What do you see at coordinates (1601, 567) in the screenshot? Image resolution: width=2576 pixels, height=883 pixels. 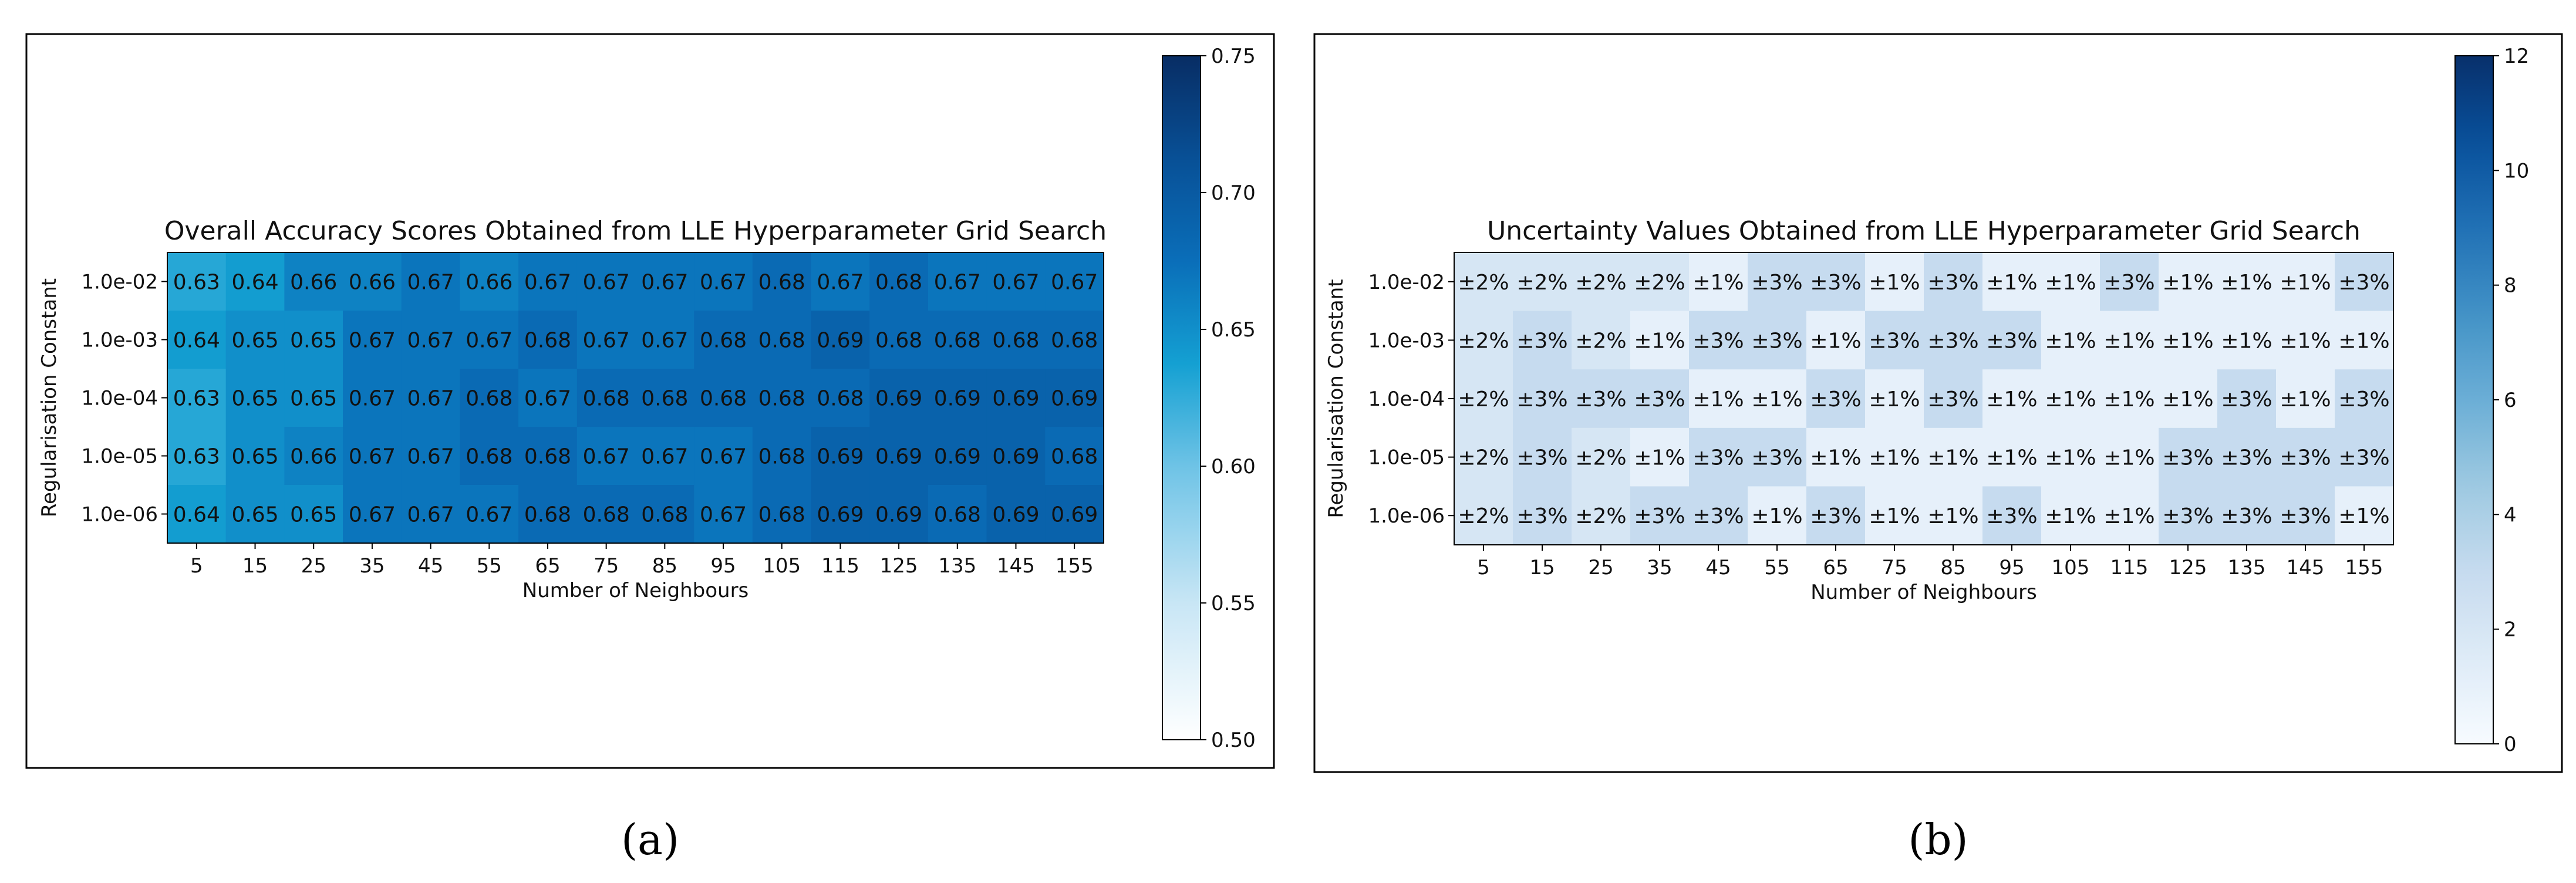 I see `x-tick-label: 25` at bounding box center [1601, 567].